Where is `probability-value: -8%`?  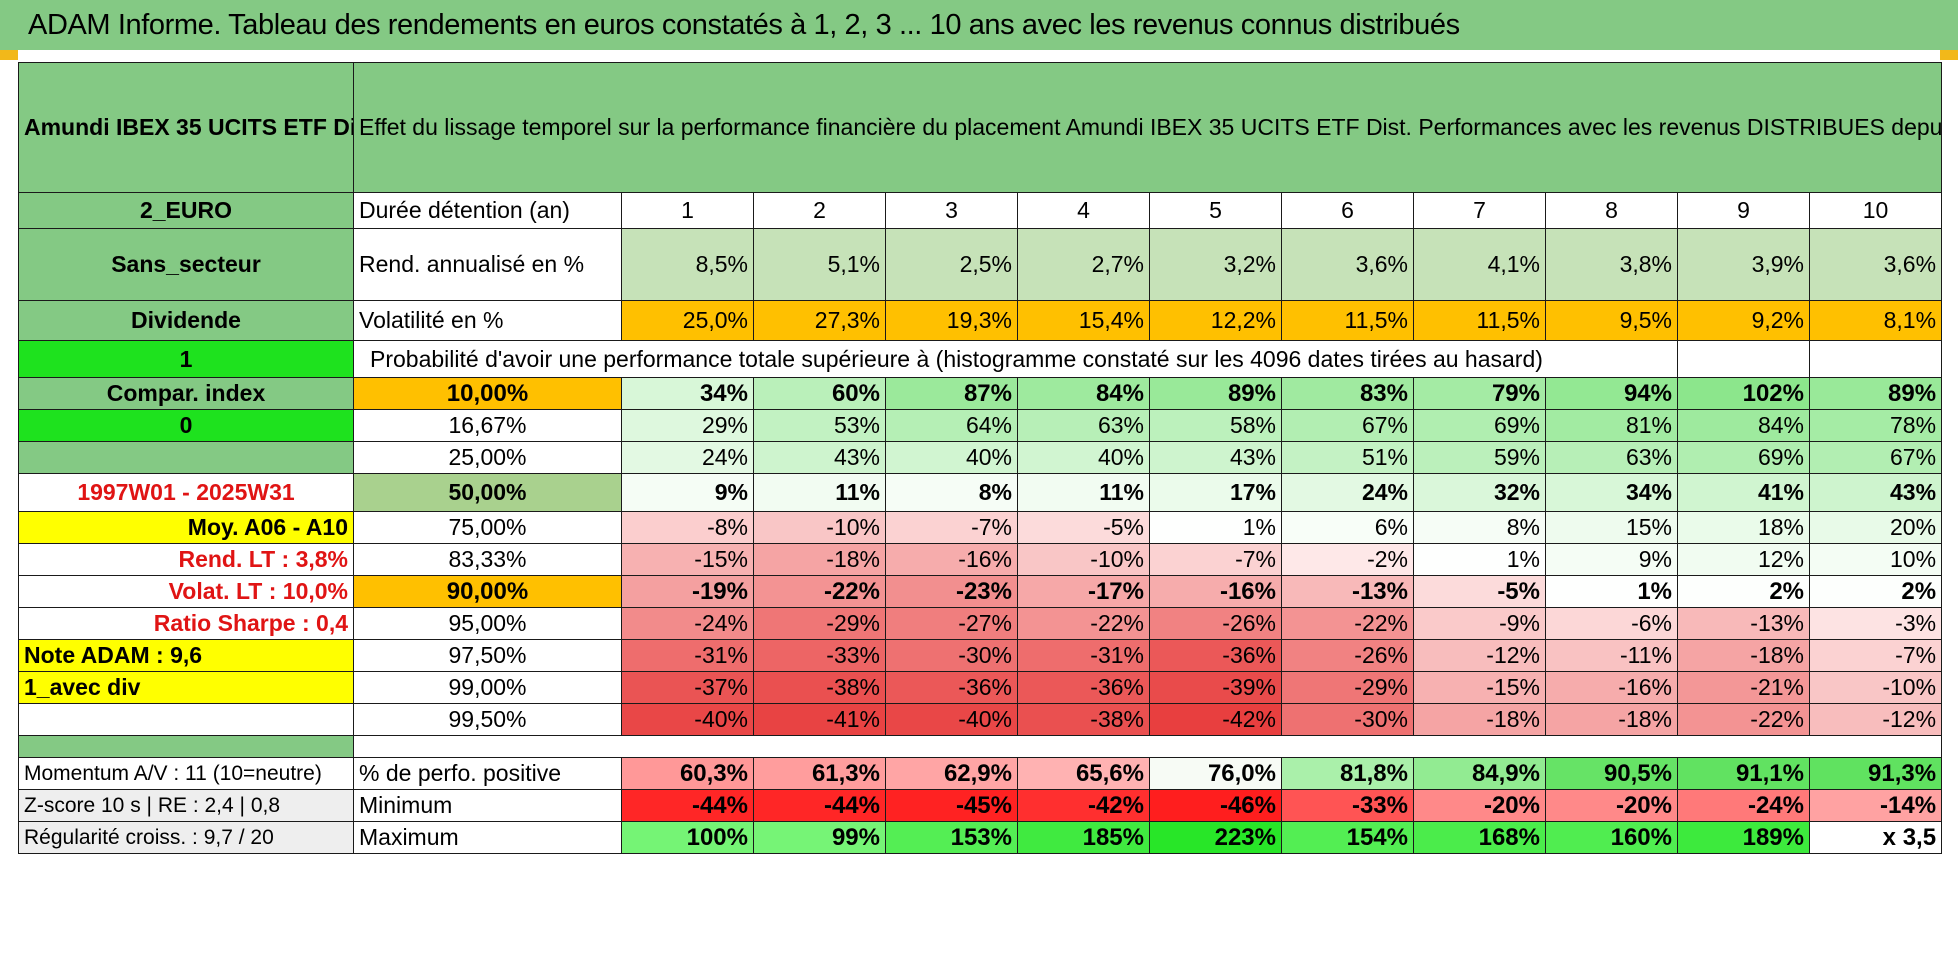 probability-value: -8% is located at coordinates (687, 527).